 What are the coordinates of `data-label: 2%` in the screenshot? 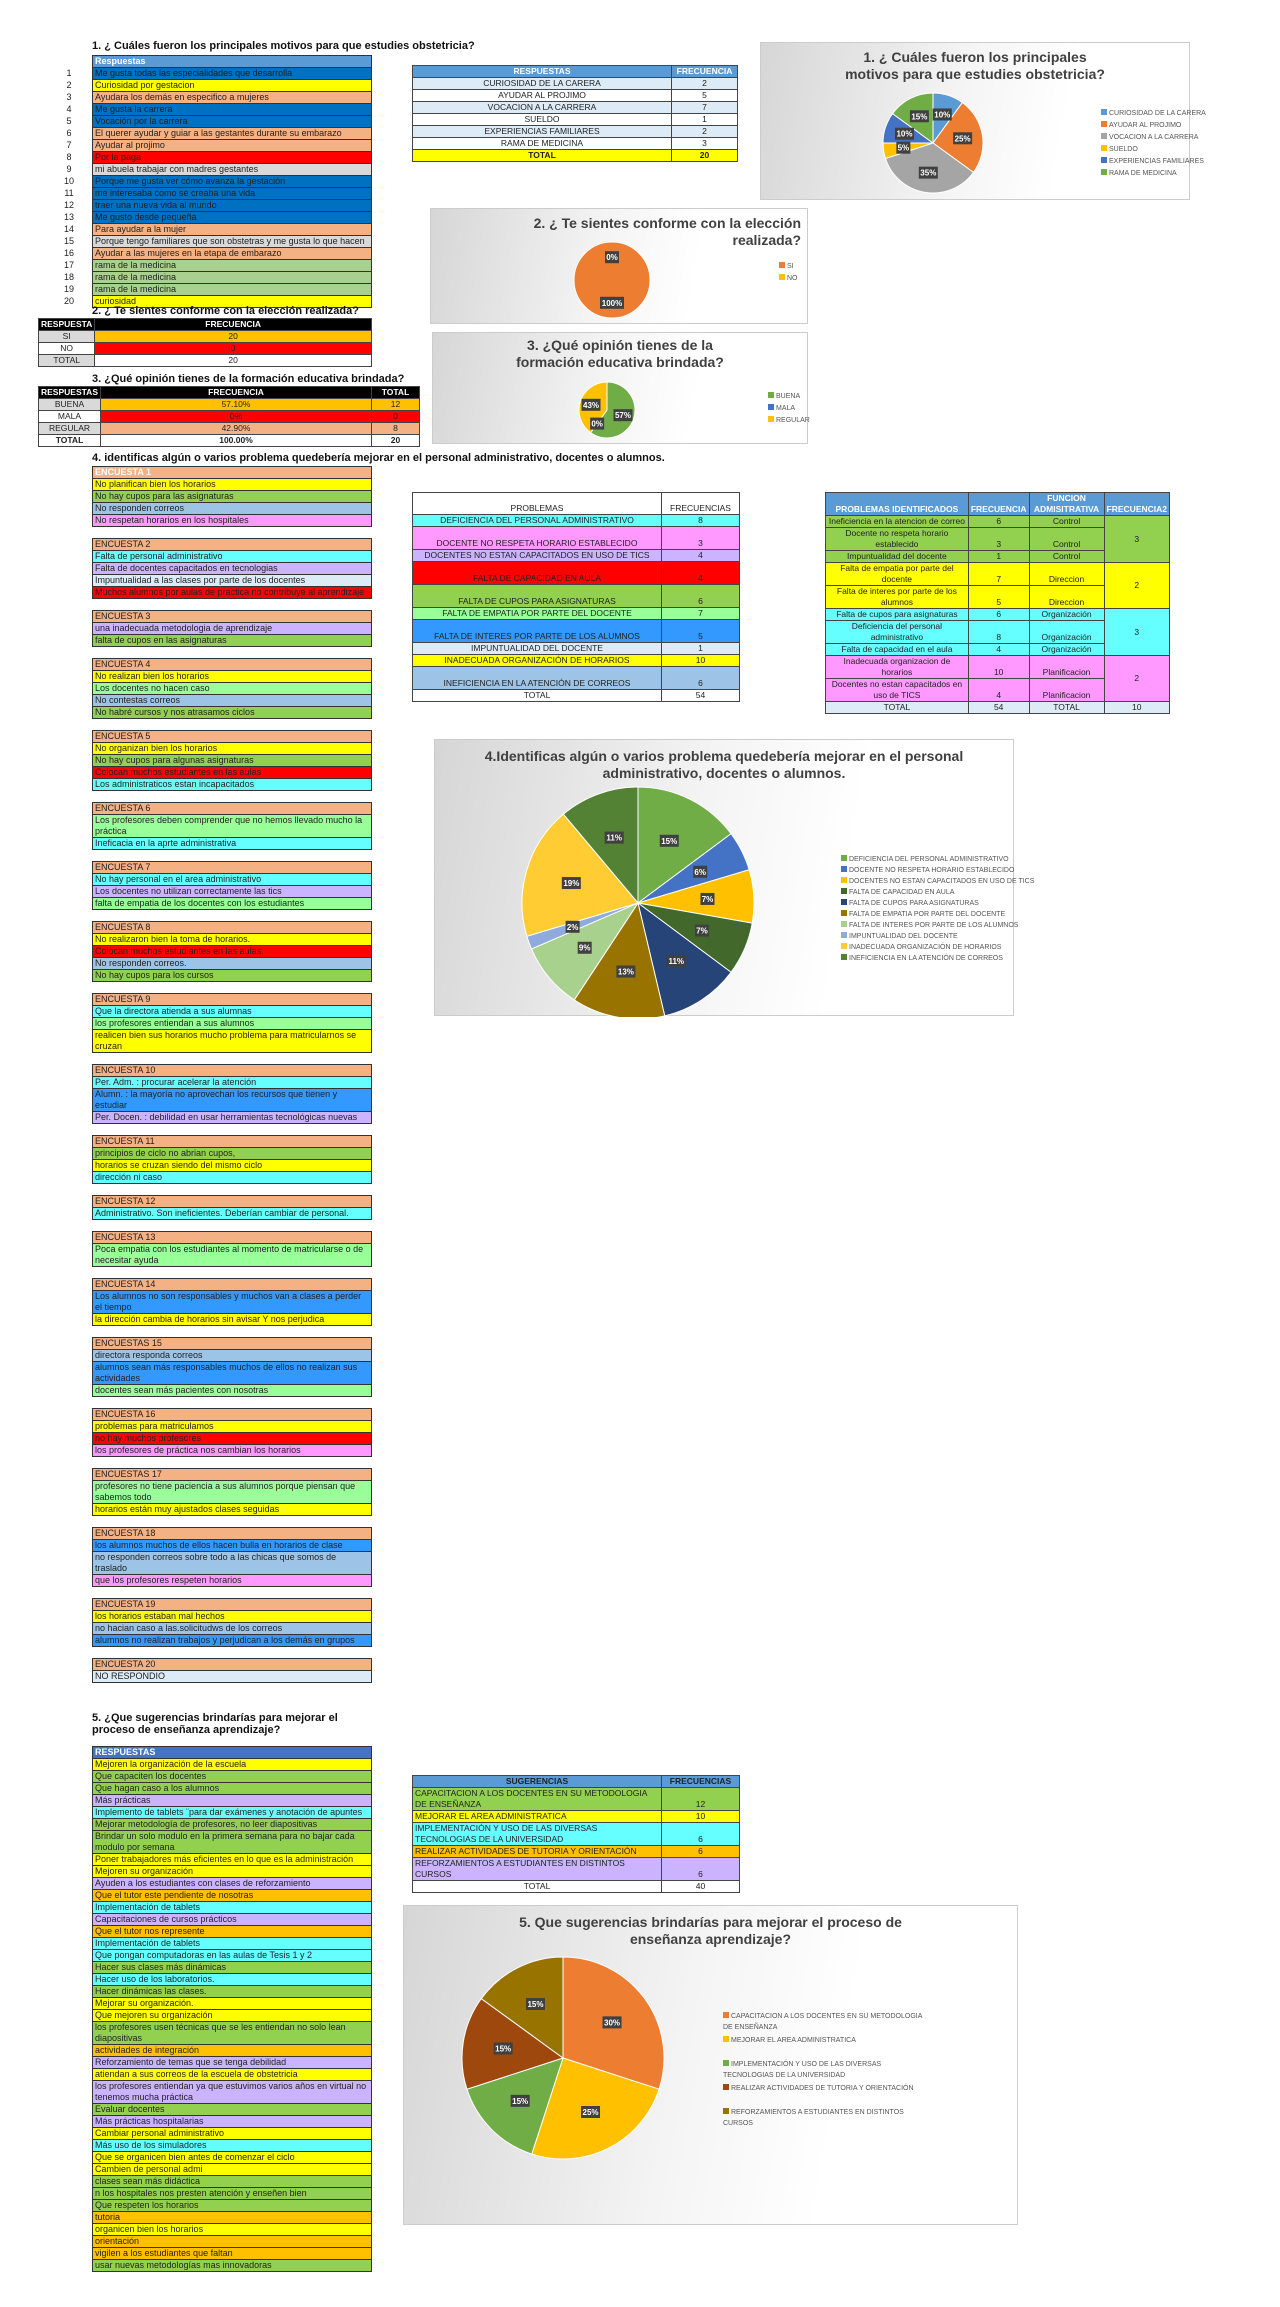 It's located at (573, 927).